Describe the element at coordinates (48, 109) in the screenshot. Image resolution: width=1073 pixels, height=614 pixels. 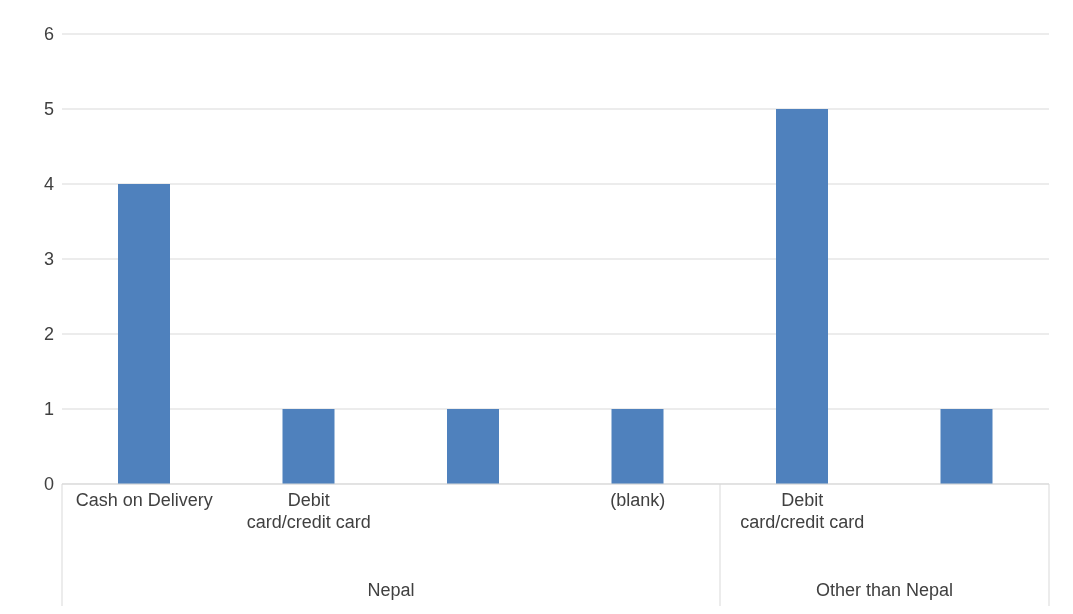
I see `y-tick-label: 5` at that location.